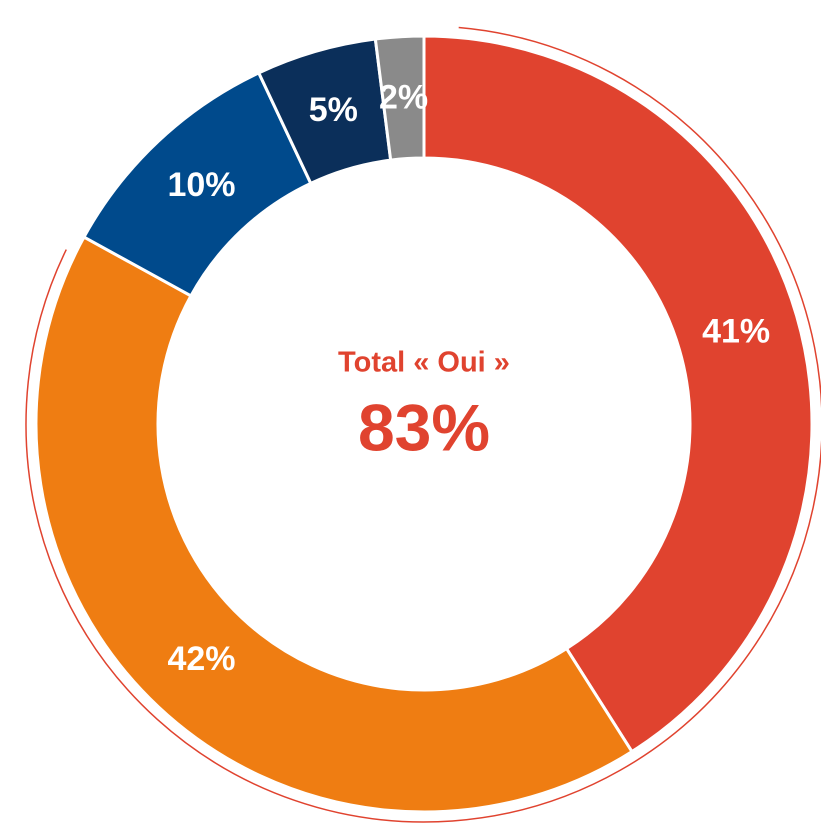 The height and width of the screenshot is (824, 821). I want to click on data-label: 42%, so click(201, 659).